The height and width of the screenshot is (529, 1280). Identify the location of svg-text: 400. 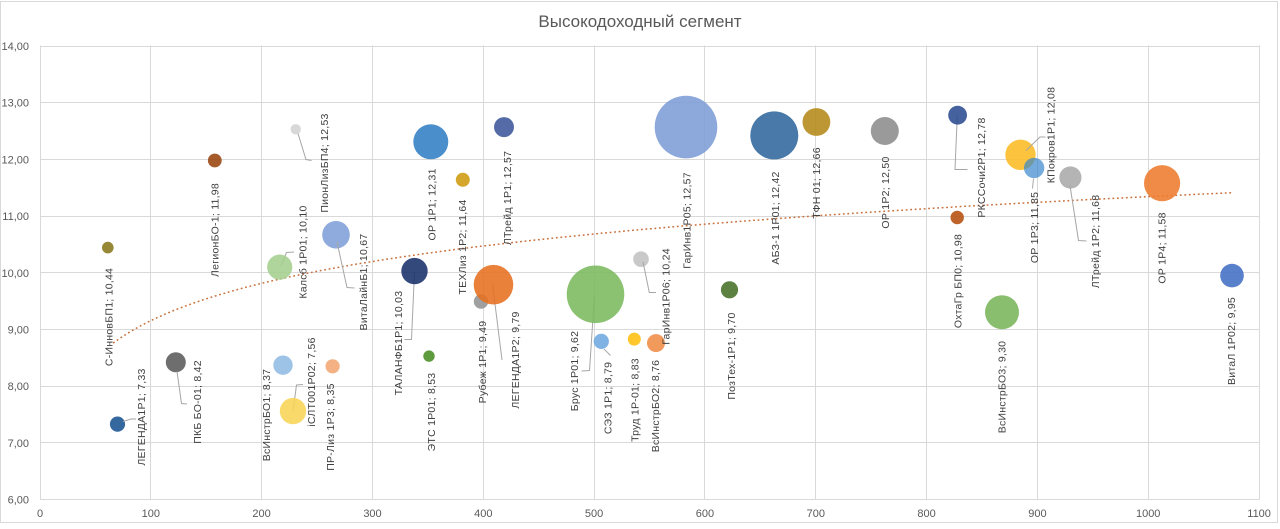
(483, 514).